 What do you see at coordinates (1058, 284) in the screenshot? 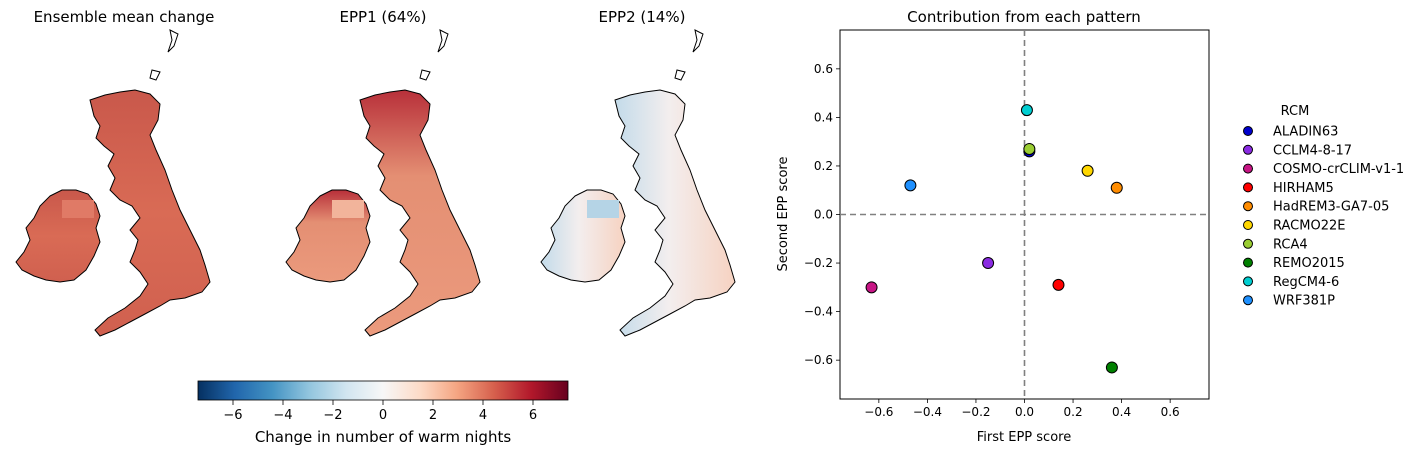
I see `scatter-point-hirham5` at bounding box center [1058, 284].